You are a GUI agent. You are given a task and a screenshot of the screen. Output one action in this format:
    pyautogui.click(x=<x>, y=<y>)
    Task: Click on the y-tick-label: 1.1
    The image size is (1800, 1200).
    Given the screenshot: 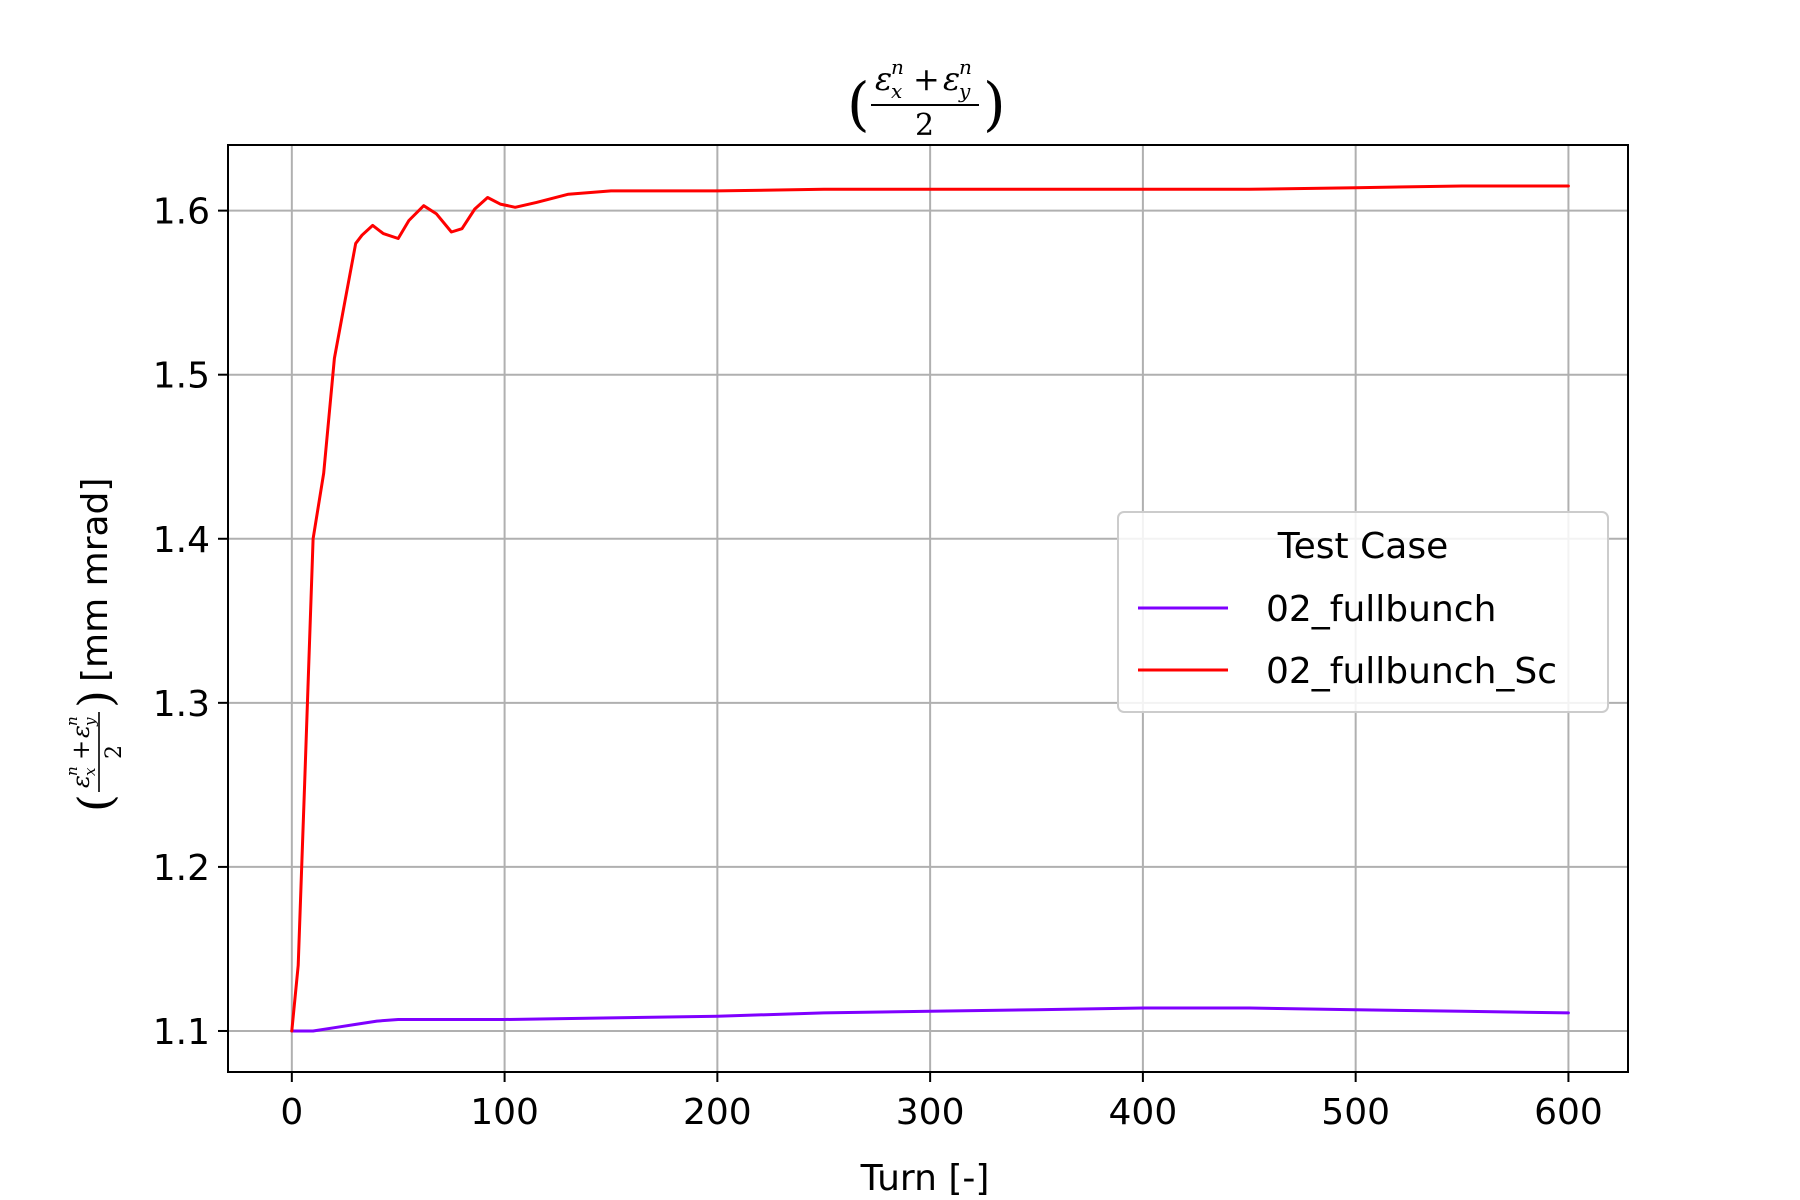 What is the action you would take?
    pyautogui.click(x=181, y=1032)
    